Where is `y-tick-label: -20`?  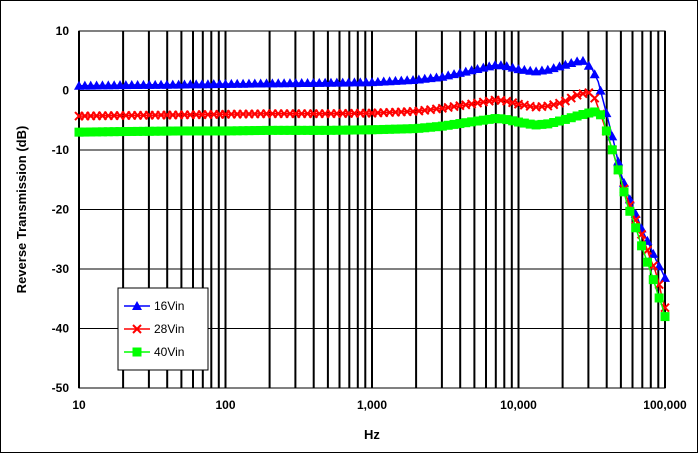
y-tick-label: -20 is located at coordinates (61, 210).